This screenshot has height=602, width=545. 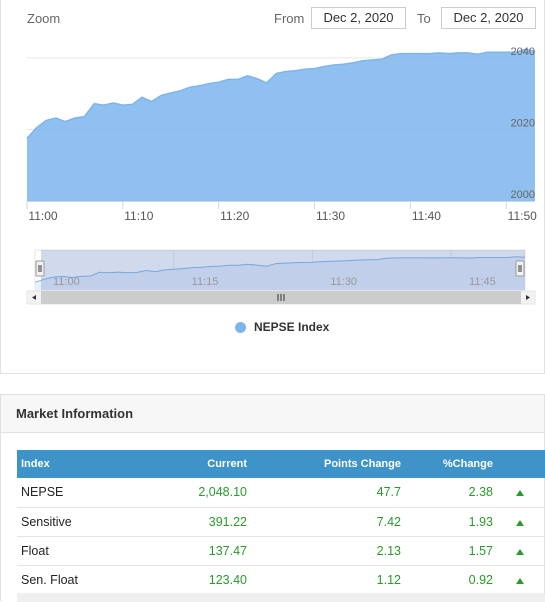 What do you see at coordinates (191, 493) in the screenshot?
I see `current-value: 2,048.10` at bounding box center [191, 493].